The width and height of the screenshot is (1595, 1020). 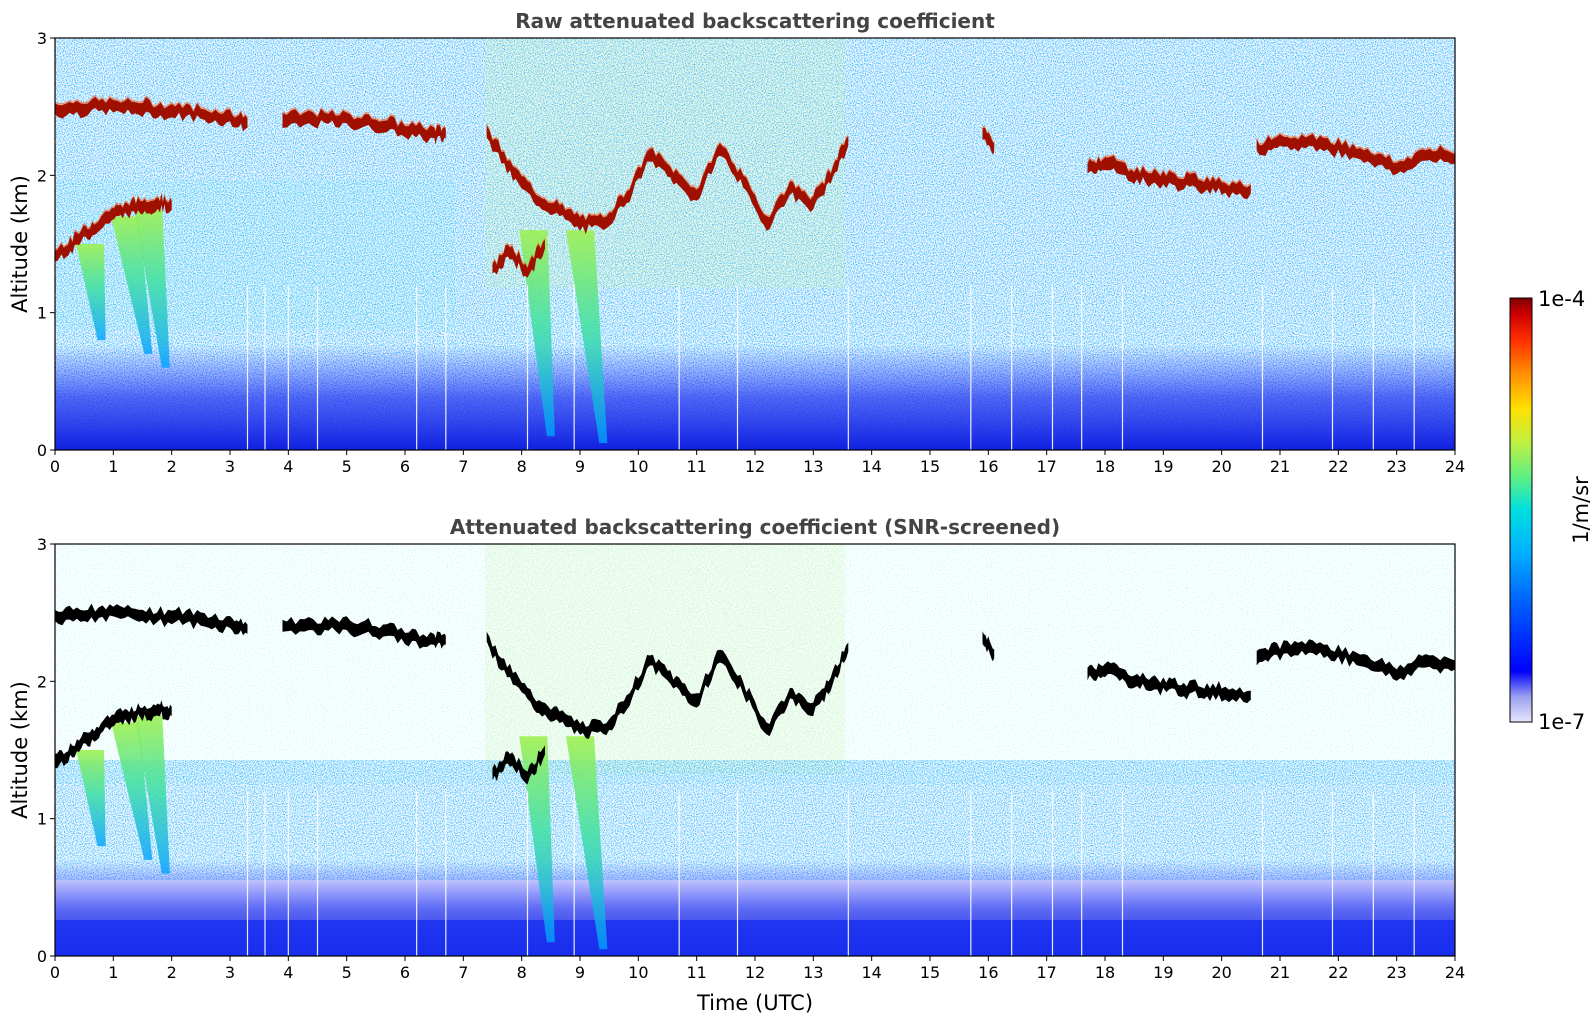 I want to click on data-gaps, so click(x=830, y=367).